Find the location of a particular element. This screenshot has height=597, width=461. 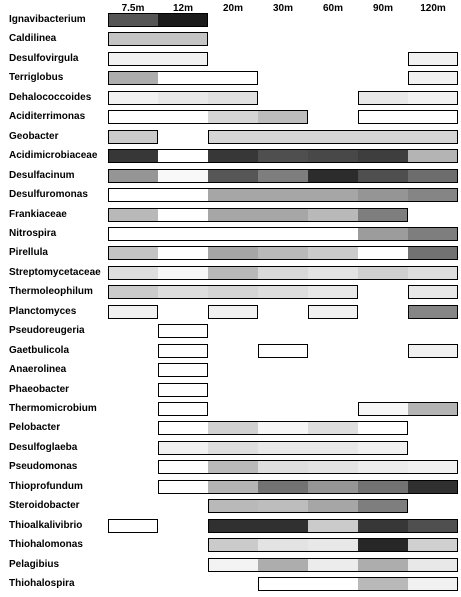

row-label: Desulfovirgula is located at coordinates (44, 58).